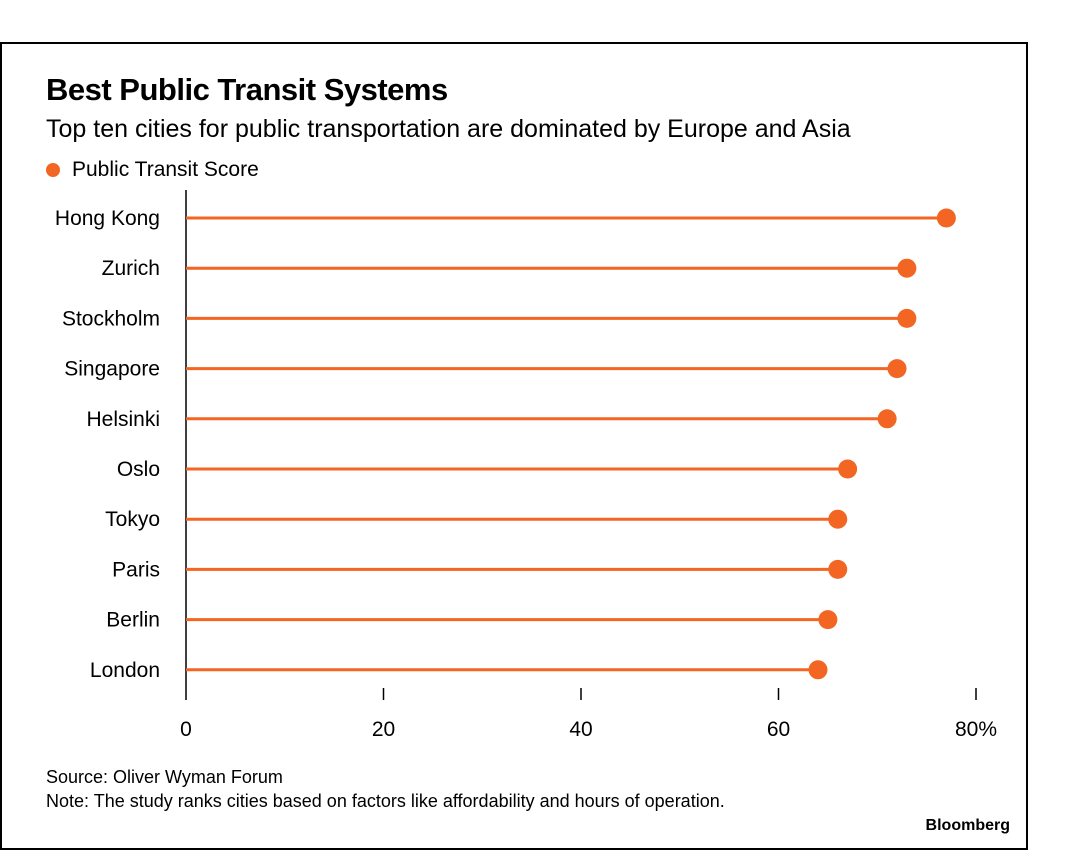 Image resolution: width=1072 pixels, height=854 pixels. What do you see at coordinates (111, 318) in the screenshot?
I see `category-label-stockholm: Stockholm` at bounding box center [111, 318].